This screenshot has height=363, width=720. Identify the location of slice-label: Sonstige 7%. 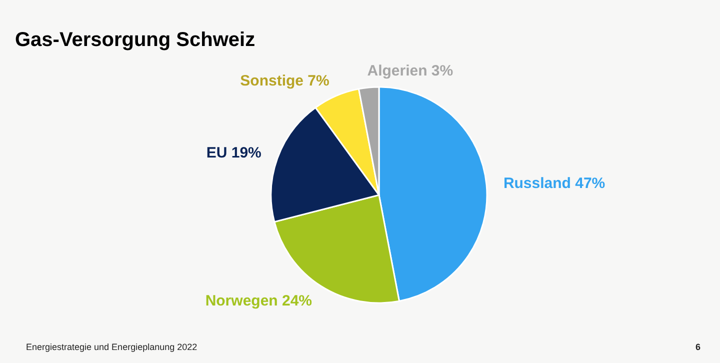
(285, 81).